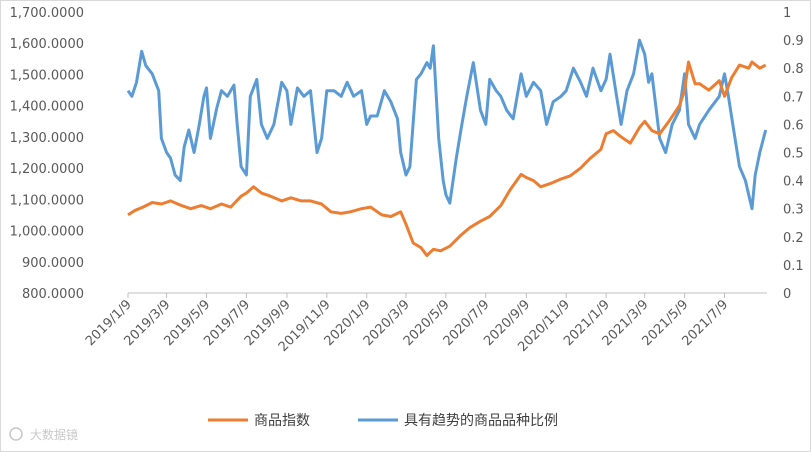 This screenshot has width=811, height=452. What do you see at coordinates (793, 238) in the screenshot?
I see `y-right-tick-label: 0.2` at bounding box center [793, 238].